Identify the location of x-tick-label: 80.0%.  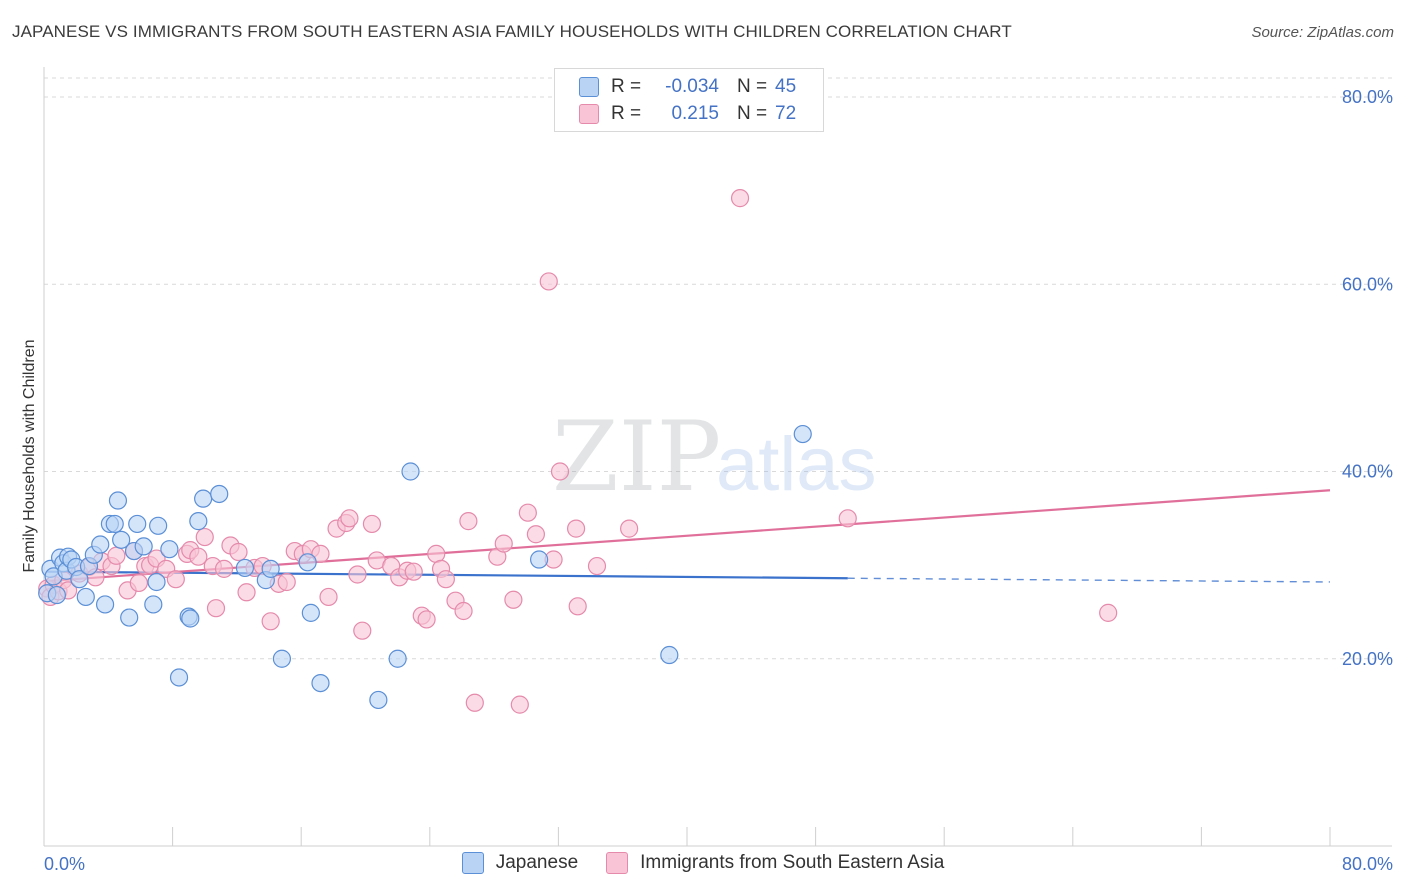
(1367, 864).